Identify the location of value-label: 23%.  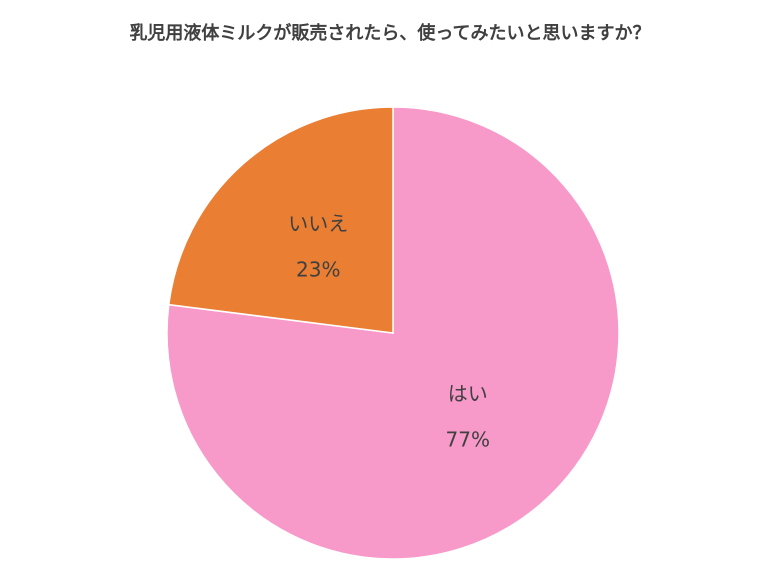
(318, 270).